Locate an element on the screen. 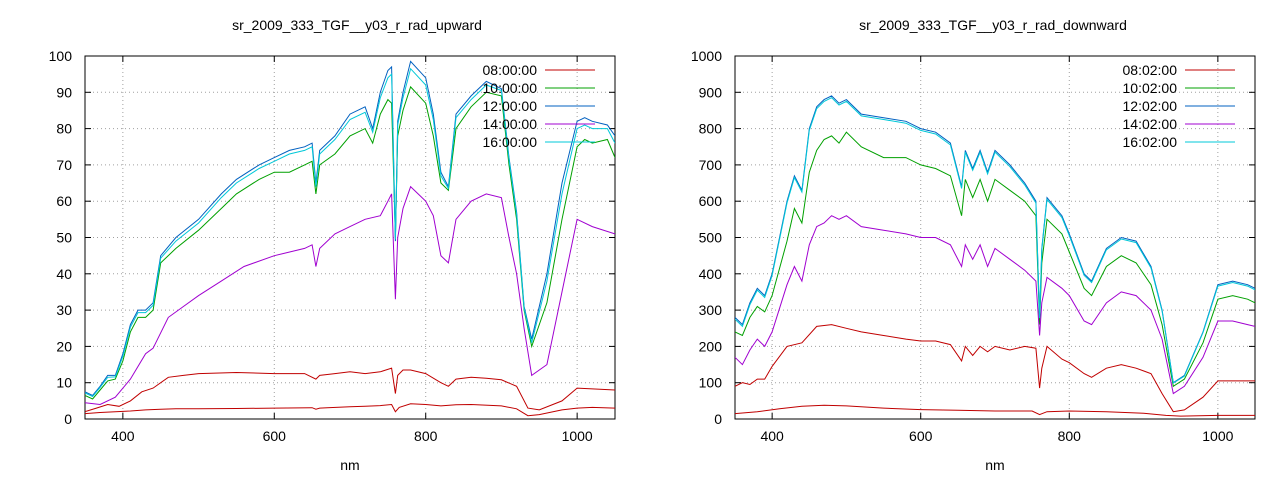 The height and width of the screenshot is (480, 1280). chart-title: sr_2009_333_TGF__y03_r_rad_downward is located at coordinates (993, 25).